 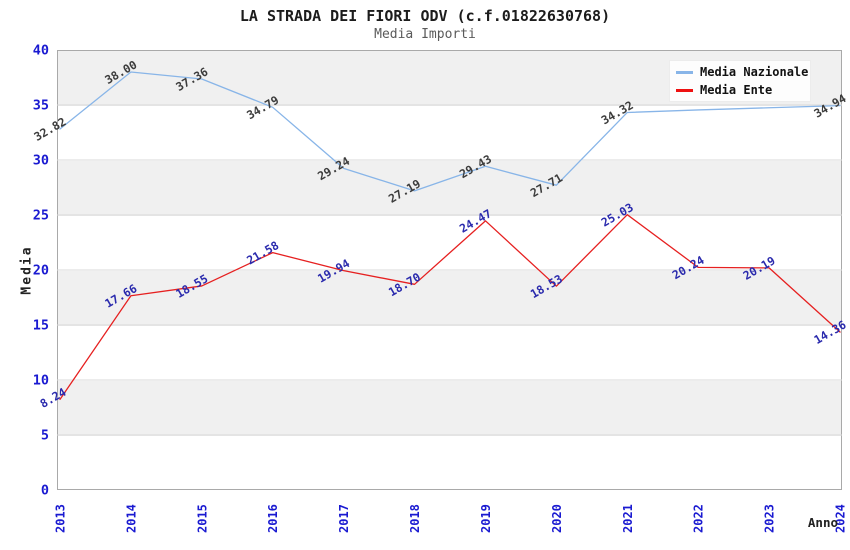 What do you see at coordinates (41, 51) in the screenshot?
I see `y-tick-label: 40` at bounding box center [41, 51].